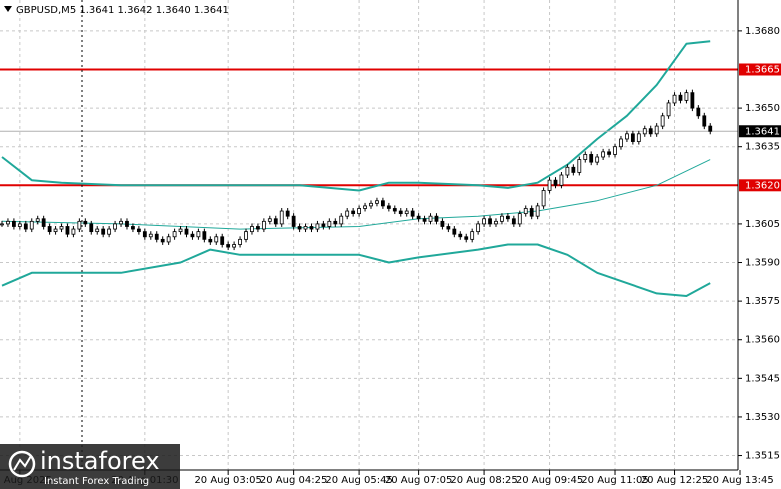 Image resolution: width=781 pixels, height=489 pixels. What do you see at coordinates (762, 69) in the screenshot?
I see `level-label: 1.3665` at bounding box center [762, 69].